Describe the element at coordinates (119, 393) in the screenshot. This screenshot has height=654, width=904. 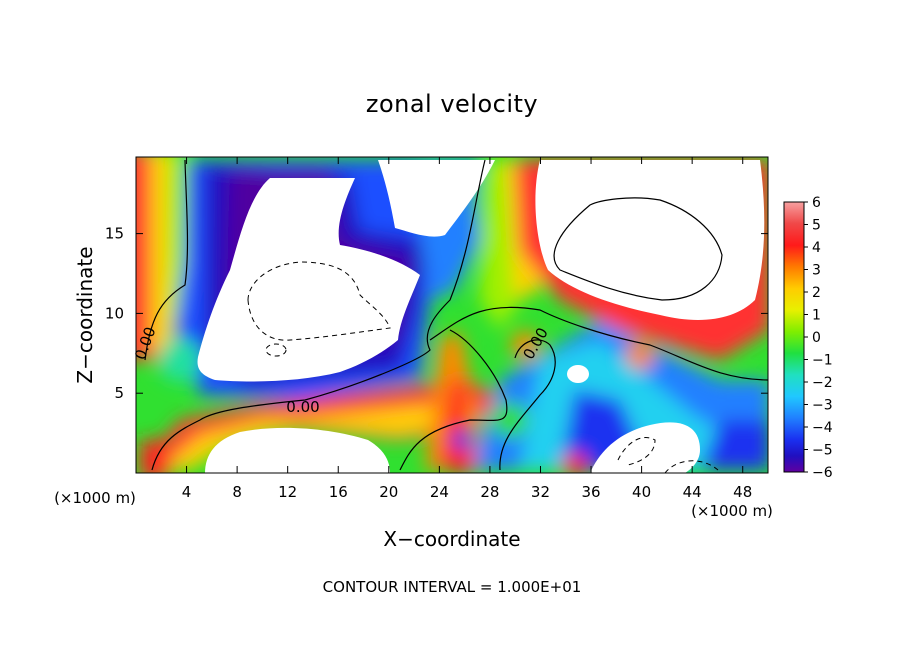
I see `y-tick-label: 5` at that location.